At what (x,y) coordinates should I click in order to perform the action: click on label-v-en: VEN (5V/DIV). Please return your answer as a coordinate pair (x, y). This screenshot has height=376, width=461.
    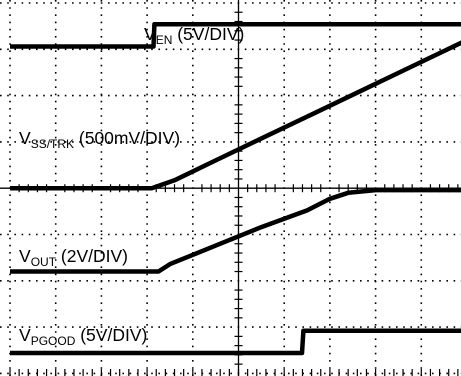
    Looking at the image, I should click on (194, 35).